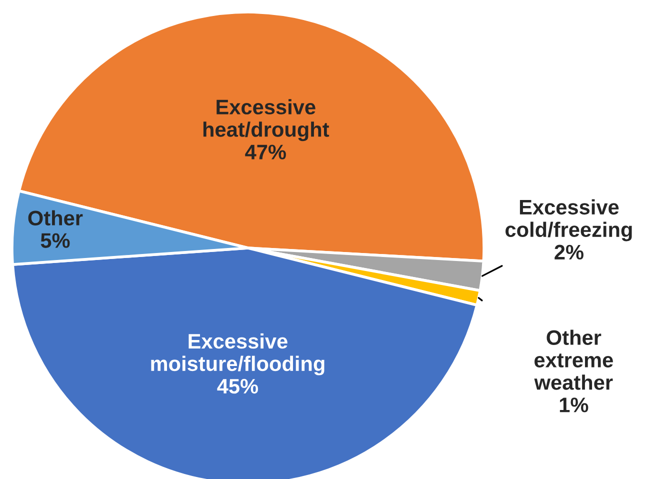  Describe the element at coordinates (265, 152) in the screenshot. I see `data-label: 47%` at that location.